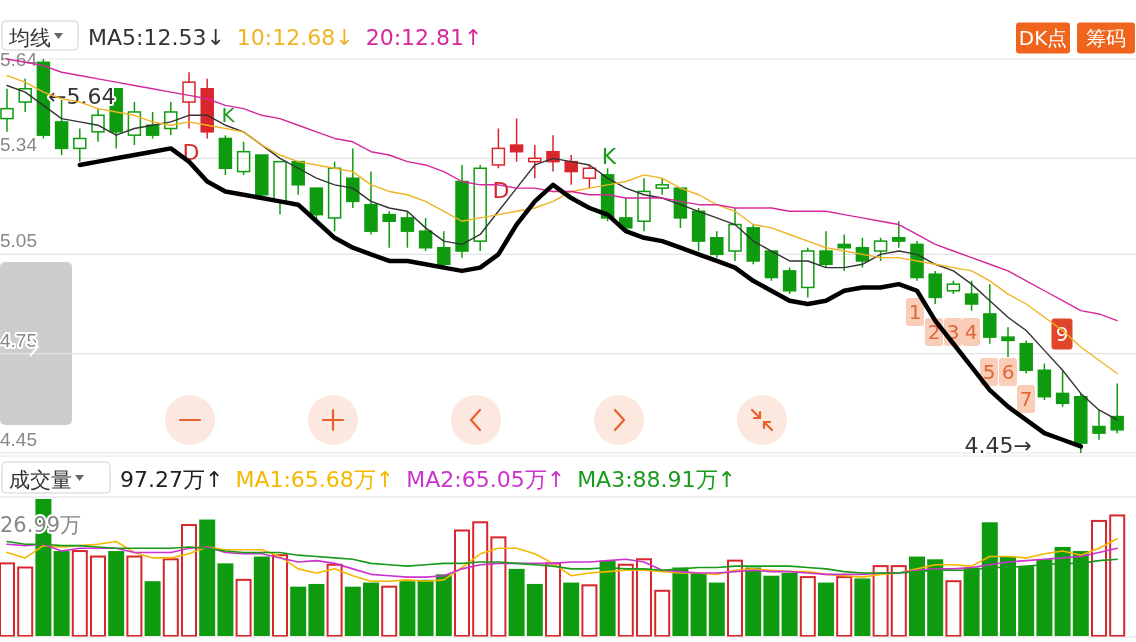 This screenshot has height=642, width=1136. I want to click on annotation: D, so click(501, 190).